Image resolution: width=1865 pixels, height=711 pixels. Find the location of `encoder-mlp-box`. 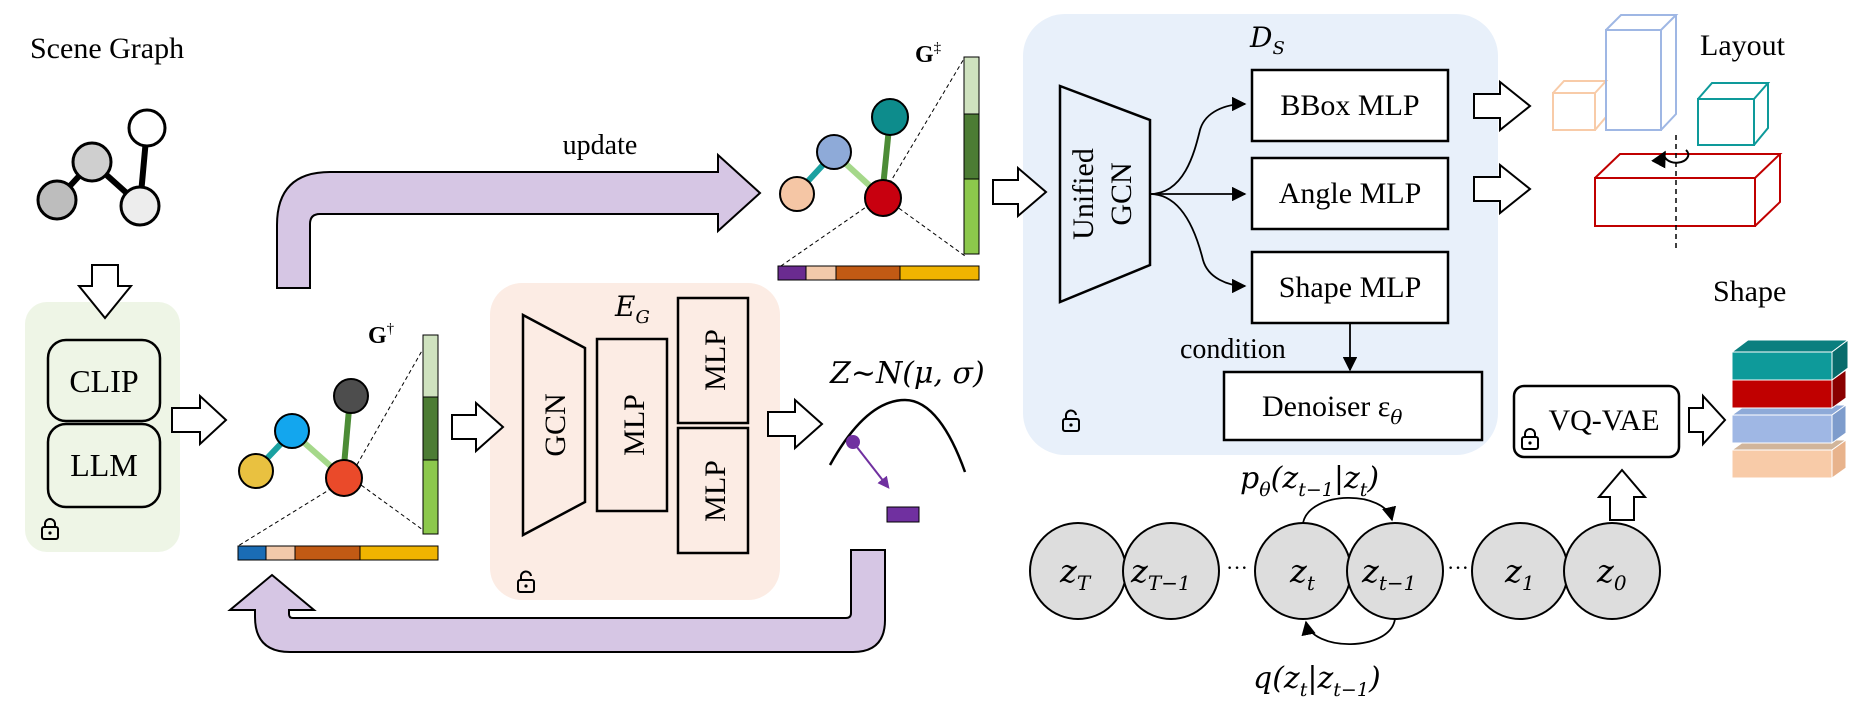

encoder-mlp-box is located at coordinates (632, 425).